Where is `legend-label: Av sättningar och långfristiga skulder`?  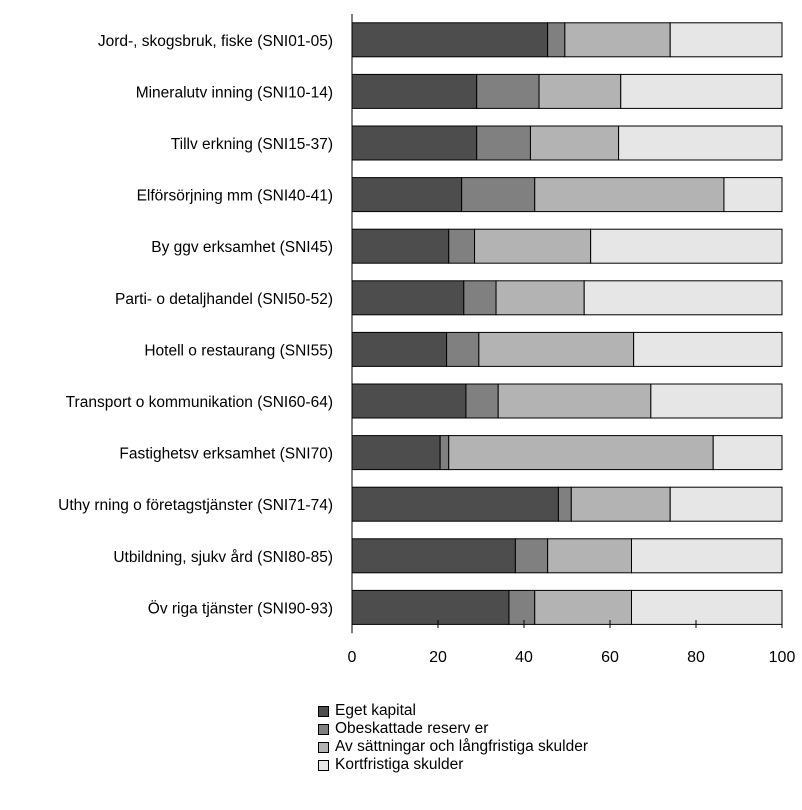
legend-label: Av sättningar och långfristiga skulder is located at coordinates (462, 746).